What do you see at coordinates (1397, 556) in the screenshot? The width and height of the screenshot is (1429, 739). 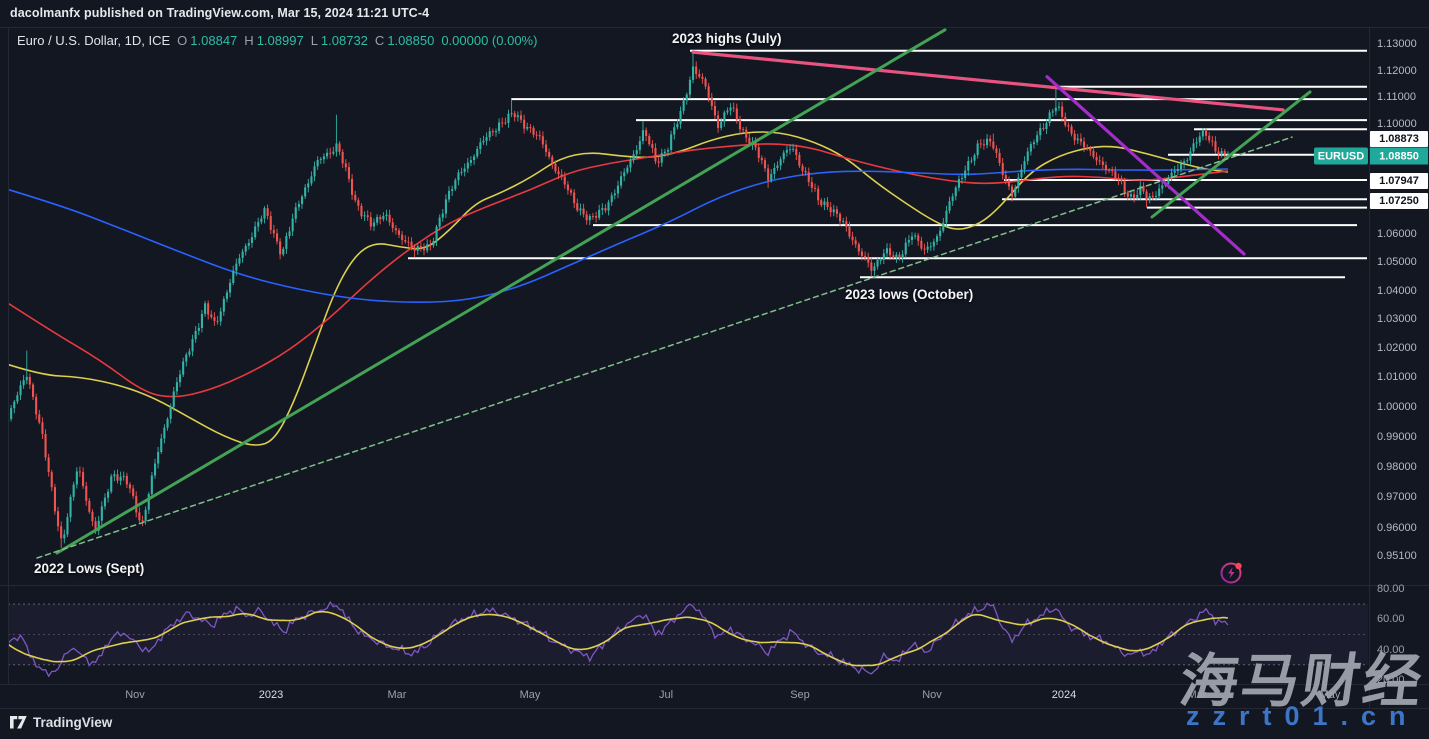 I see `price-tick: 0.95100` at bounding box center [1397, 556].